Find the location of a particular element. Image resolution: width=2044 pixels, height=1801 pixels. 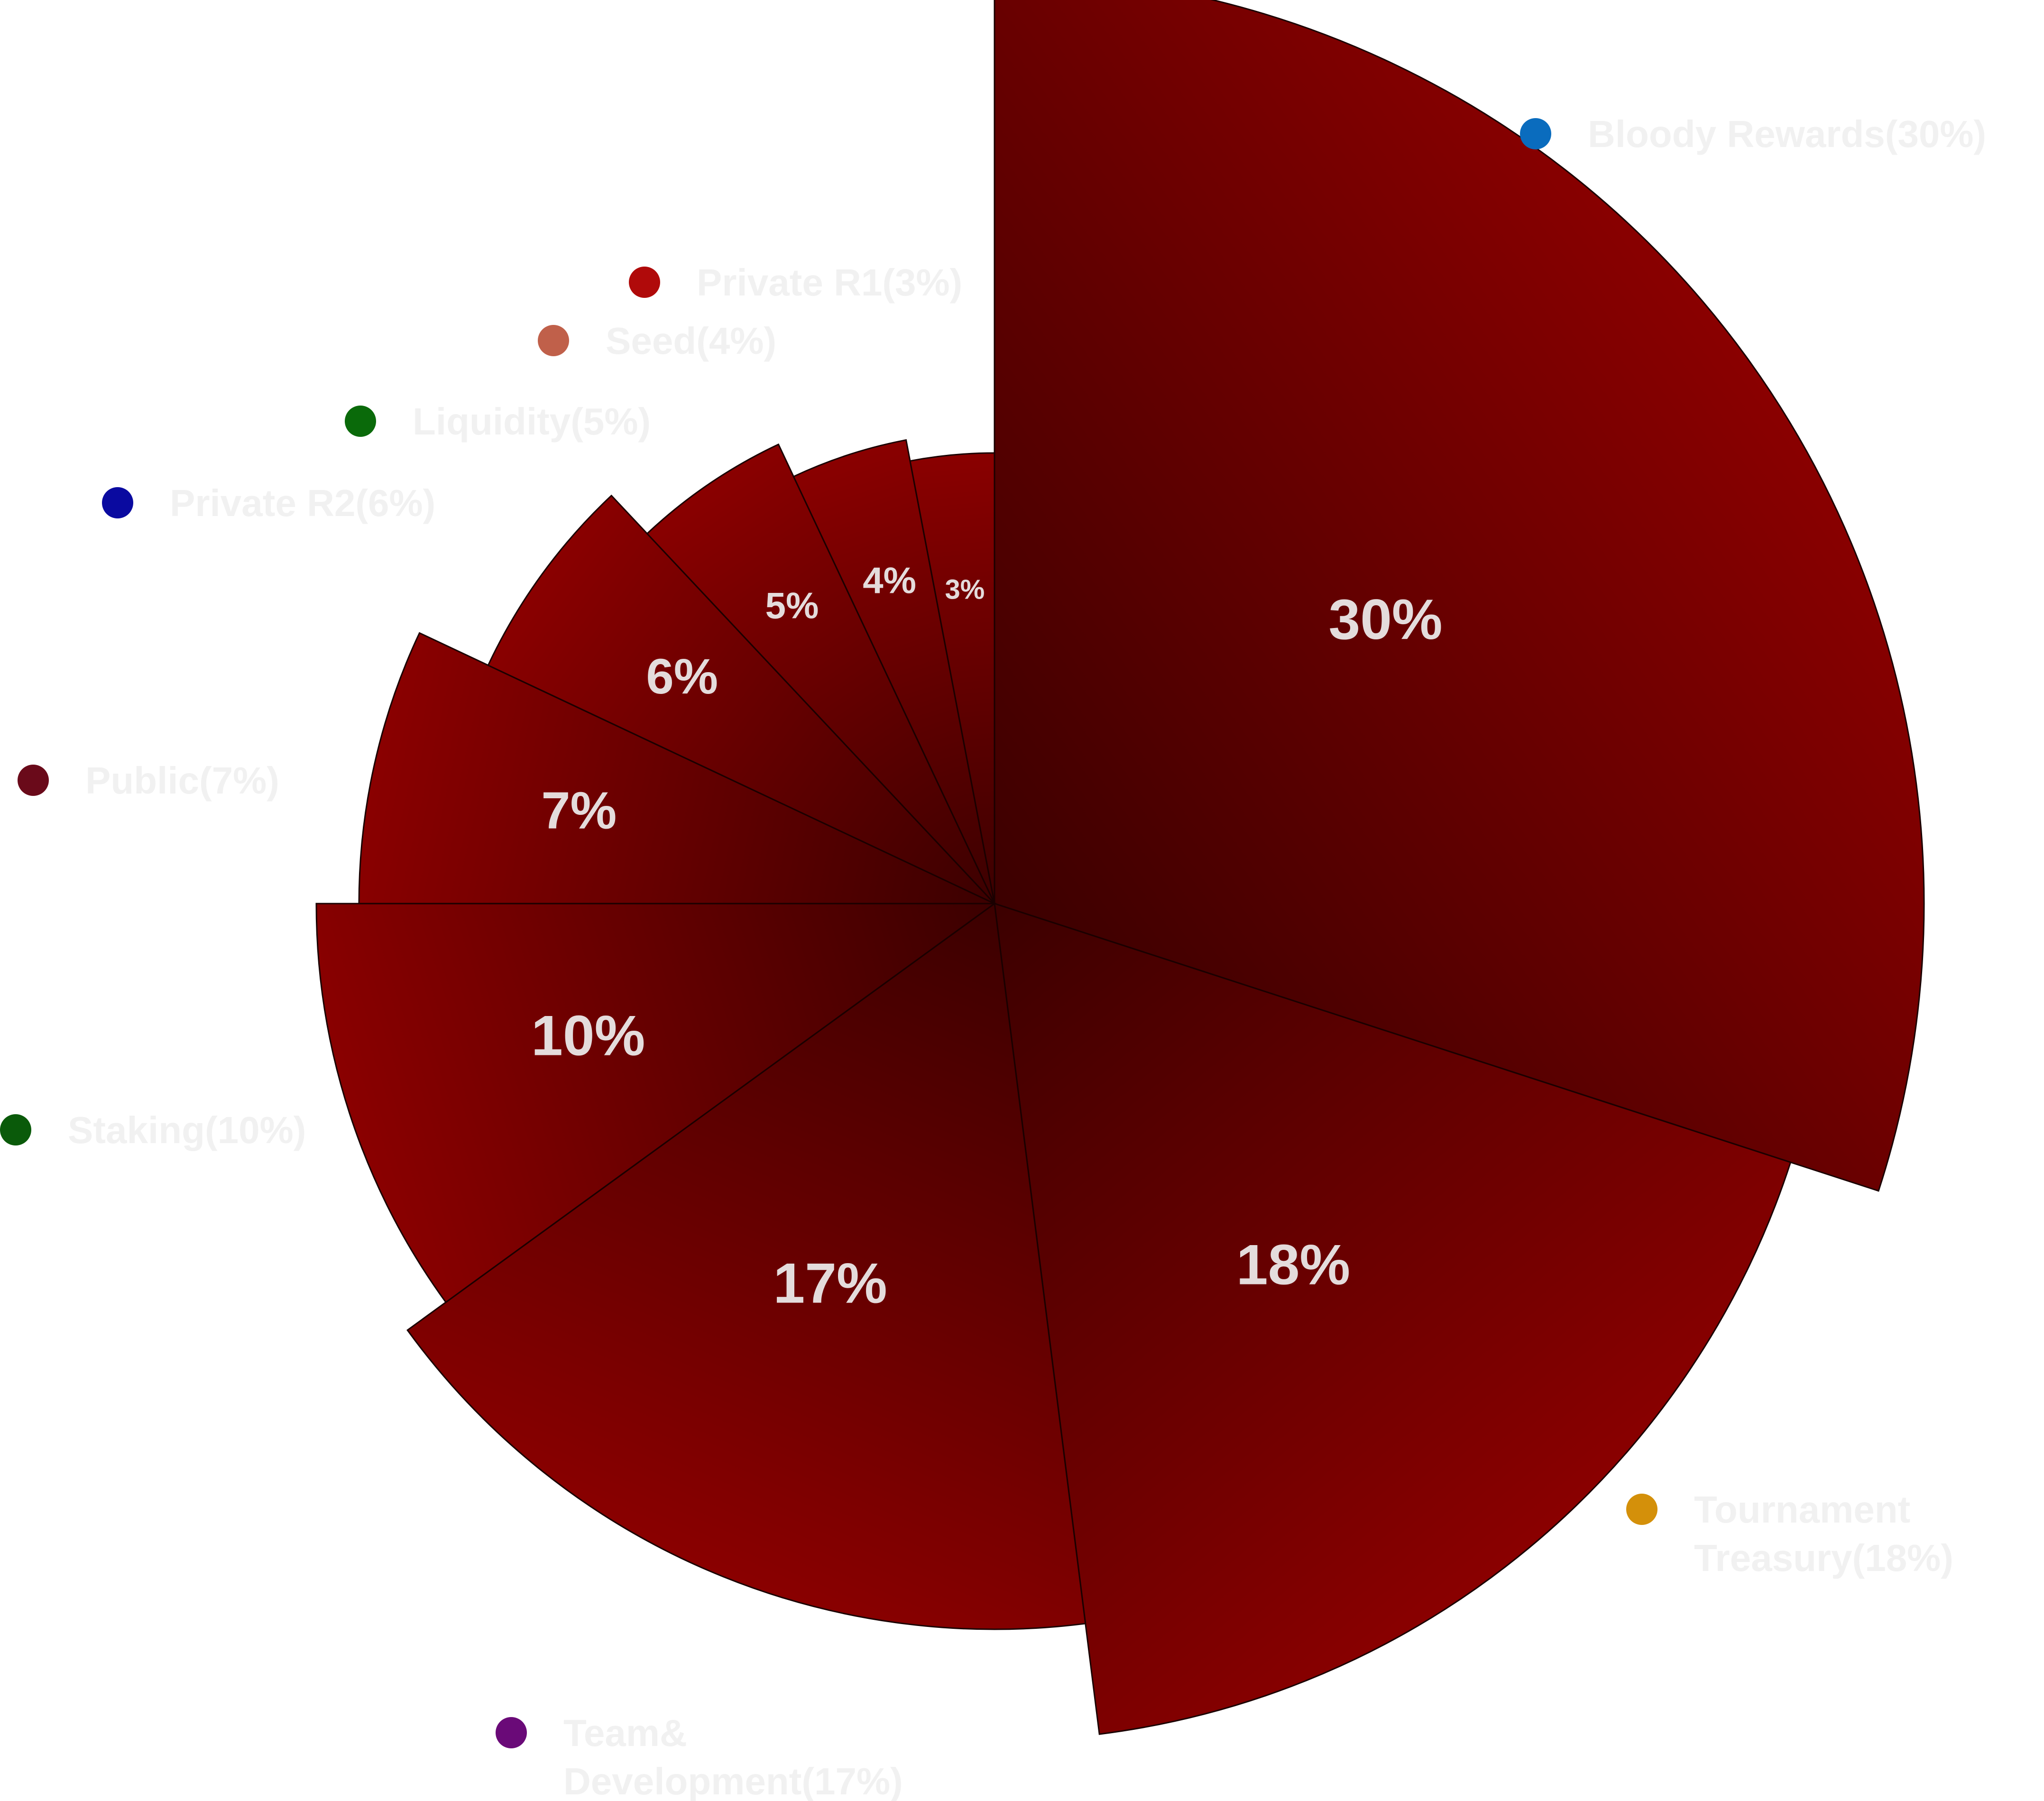

slice-public is located at coordinates (676, 768).